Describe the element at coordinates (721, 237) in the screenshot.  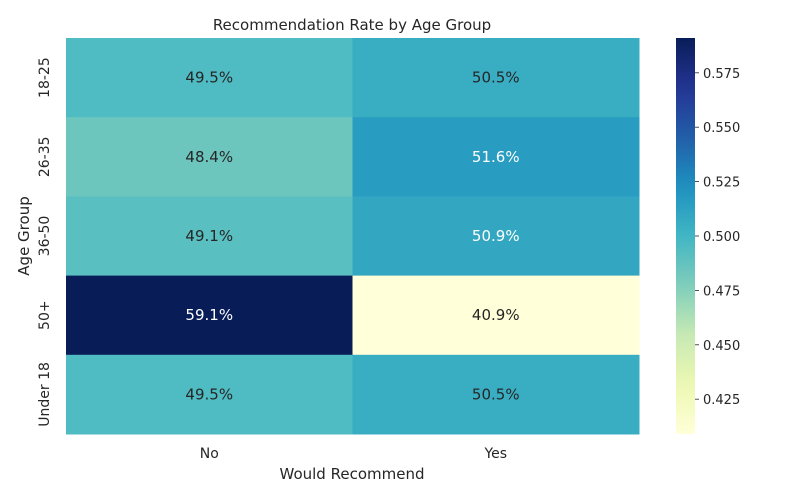
I see `colorbar-tick-label: 0.500` at that location.